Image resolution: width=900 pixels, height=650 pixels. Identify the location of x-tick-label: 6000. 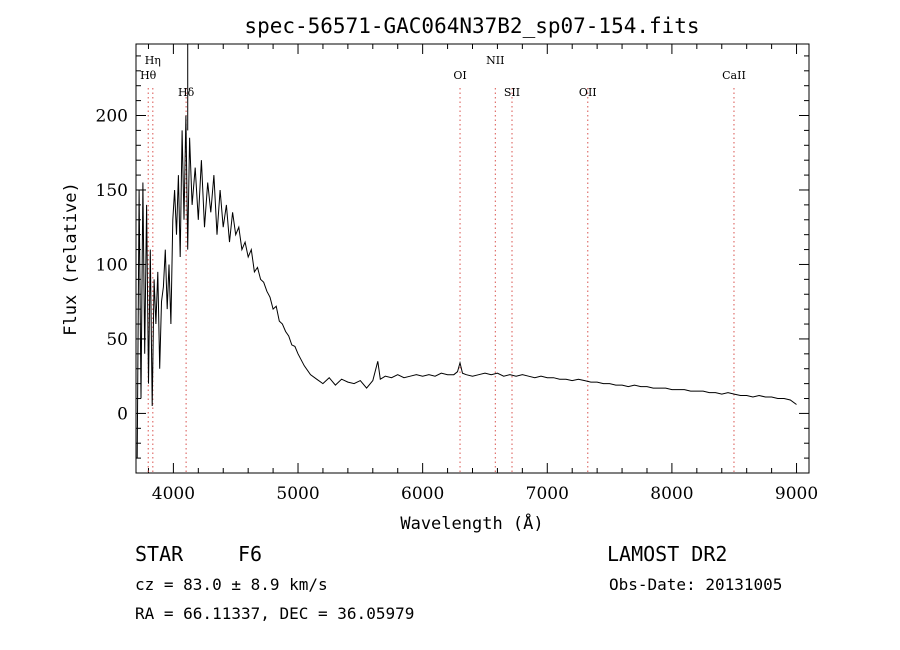
(422, 494).